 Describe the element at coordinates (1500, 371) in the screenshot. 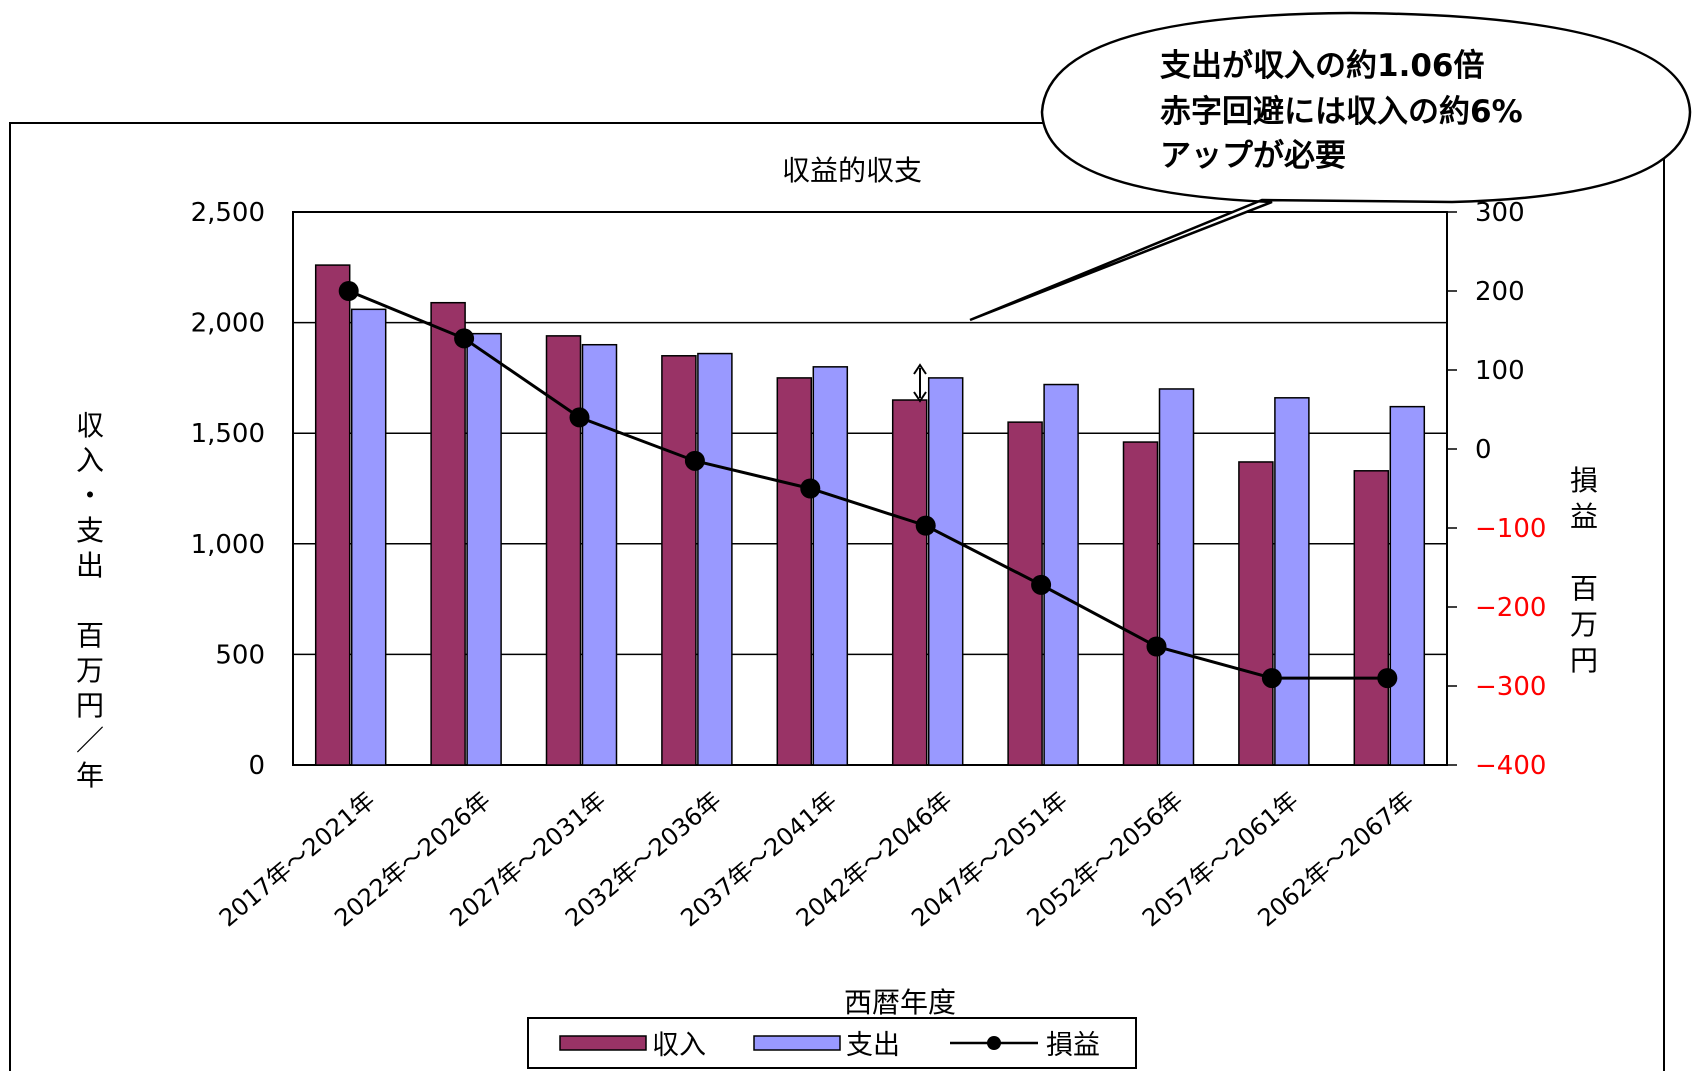

I see `right-tick-label: 100` at that location.